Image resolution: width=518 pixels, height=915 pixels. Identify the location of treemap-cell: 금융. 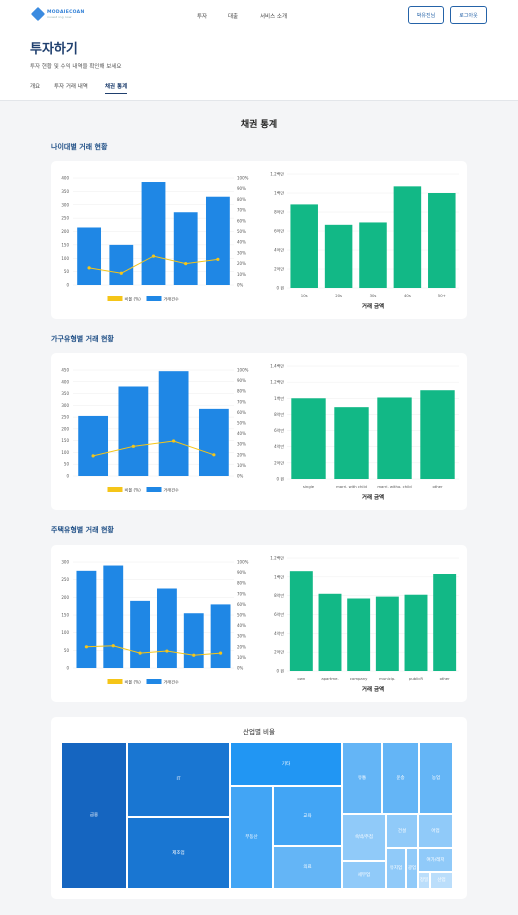
(94, 815).